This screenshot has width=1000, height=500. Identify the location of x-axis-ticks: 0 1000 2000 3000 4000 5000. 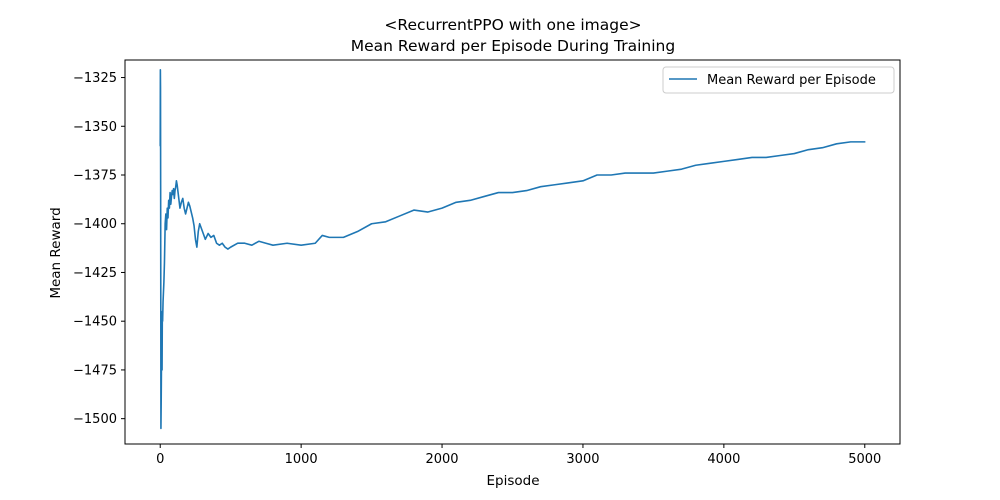
(518, 455).